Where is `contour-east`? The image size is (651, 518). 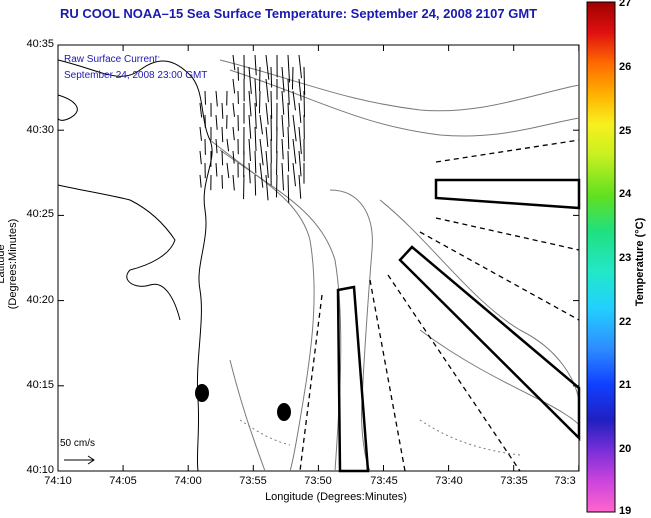 contour-east is located at coordinates (479, 300).